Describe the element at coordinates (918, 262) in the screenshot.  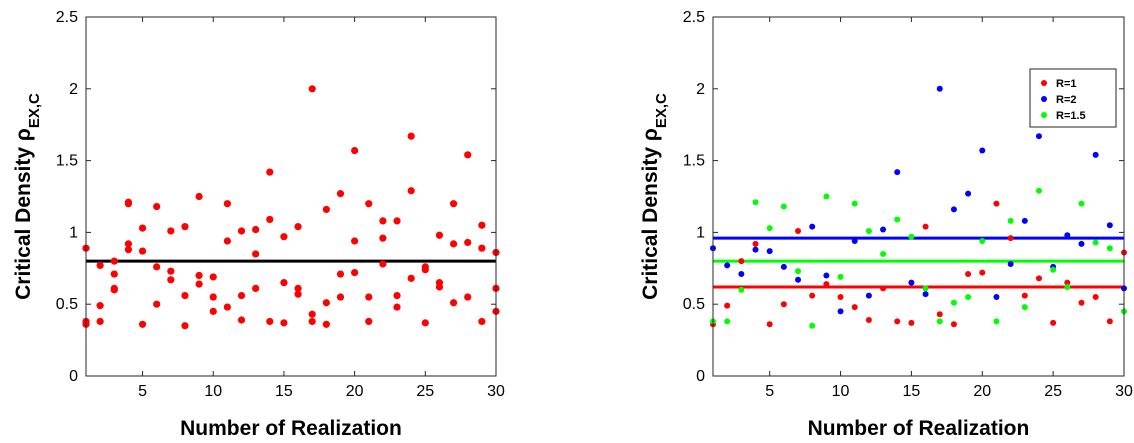
I see `reference-lines` at that location.